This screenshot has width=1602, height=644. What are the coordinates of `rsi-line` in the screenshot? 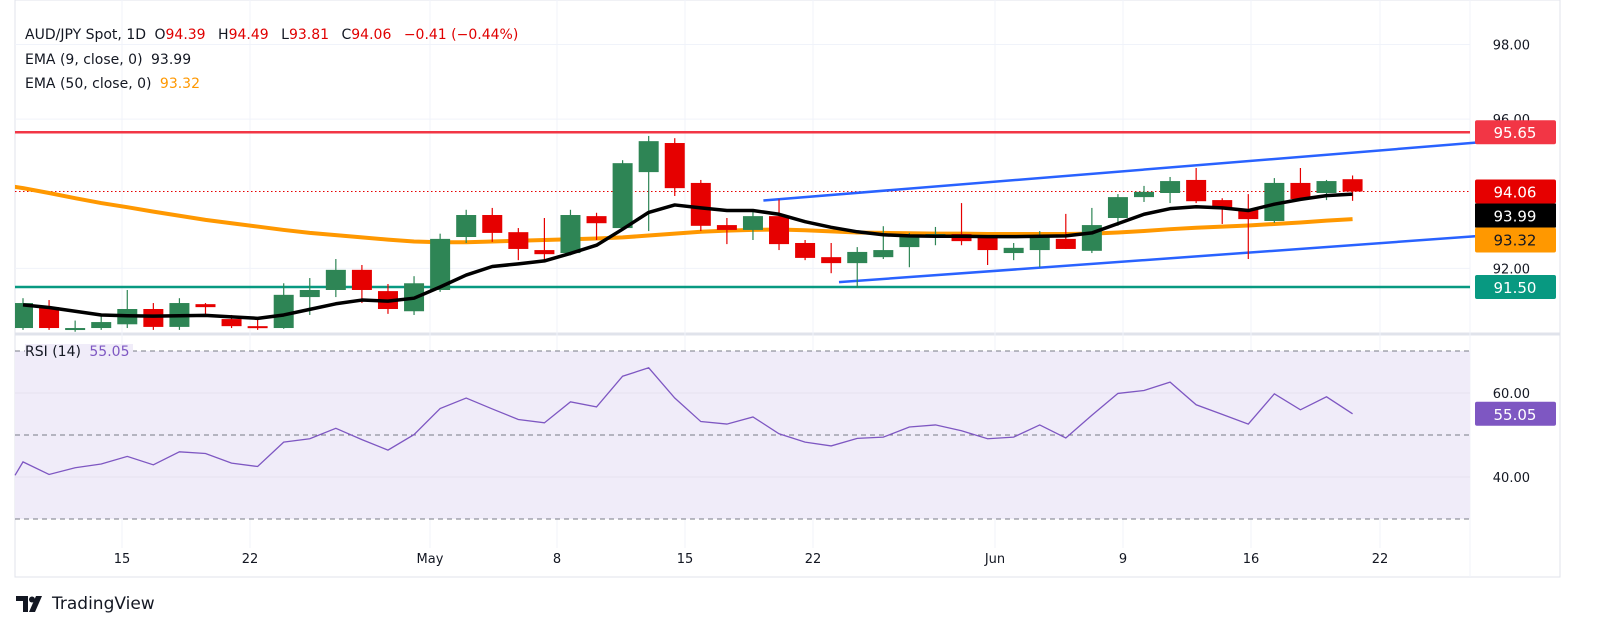 It's located at (683, 421).